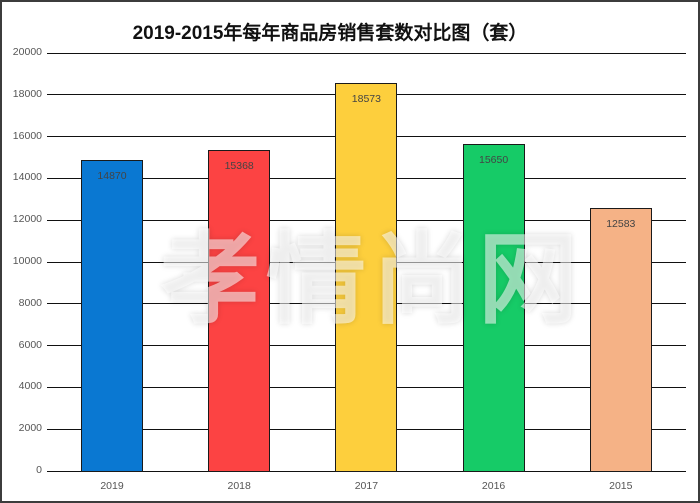  What do you see at coordinates (366, 277) in the screenshot?
I see `bar-2017: 18573` at bounding box center [366, 277].